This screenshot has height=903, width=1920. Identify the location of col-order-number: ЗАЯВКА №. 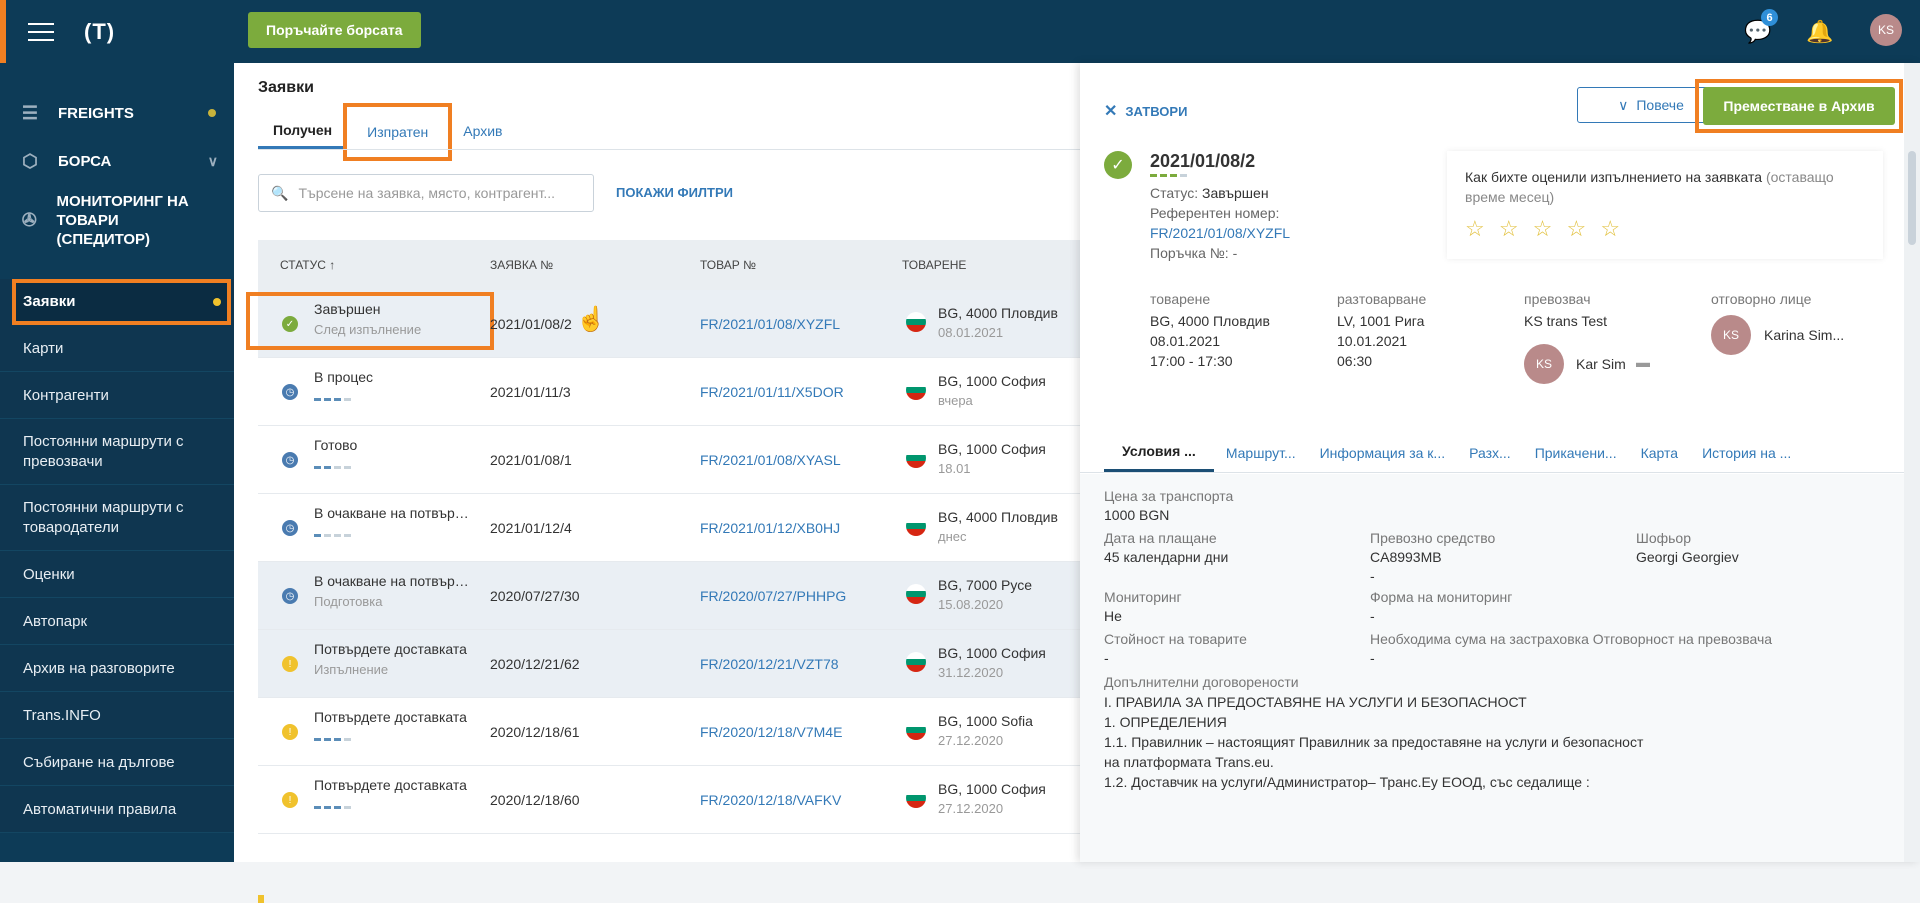
(522, 265).